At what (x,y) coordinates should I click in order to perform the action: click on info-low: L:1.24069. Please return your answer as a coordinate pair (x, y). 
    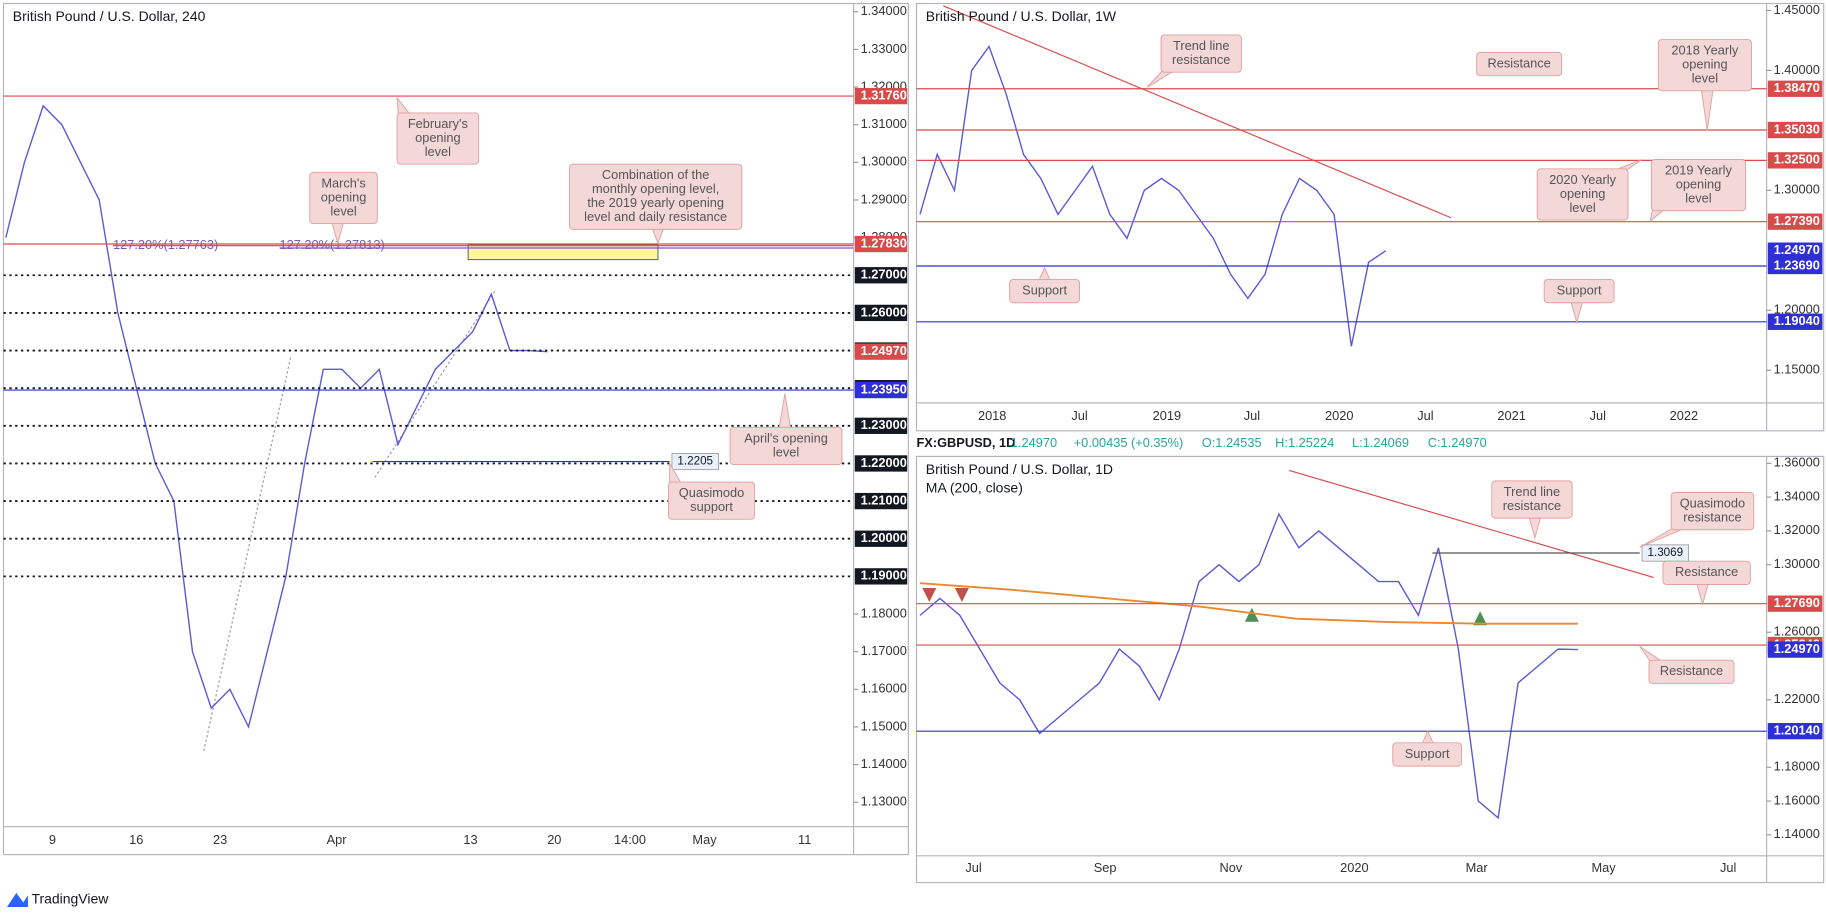
    Looking at the image, I should click on (1380, 442).